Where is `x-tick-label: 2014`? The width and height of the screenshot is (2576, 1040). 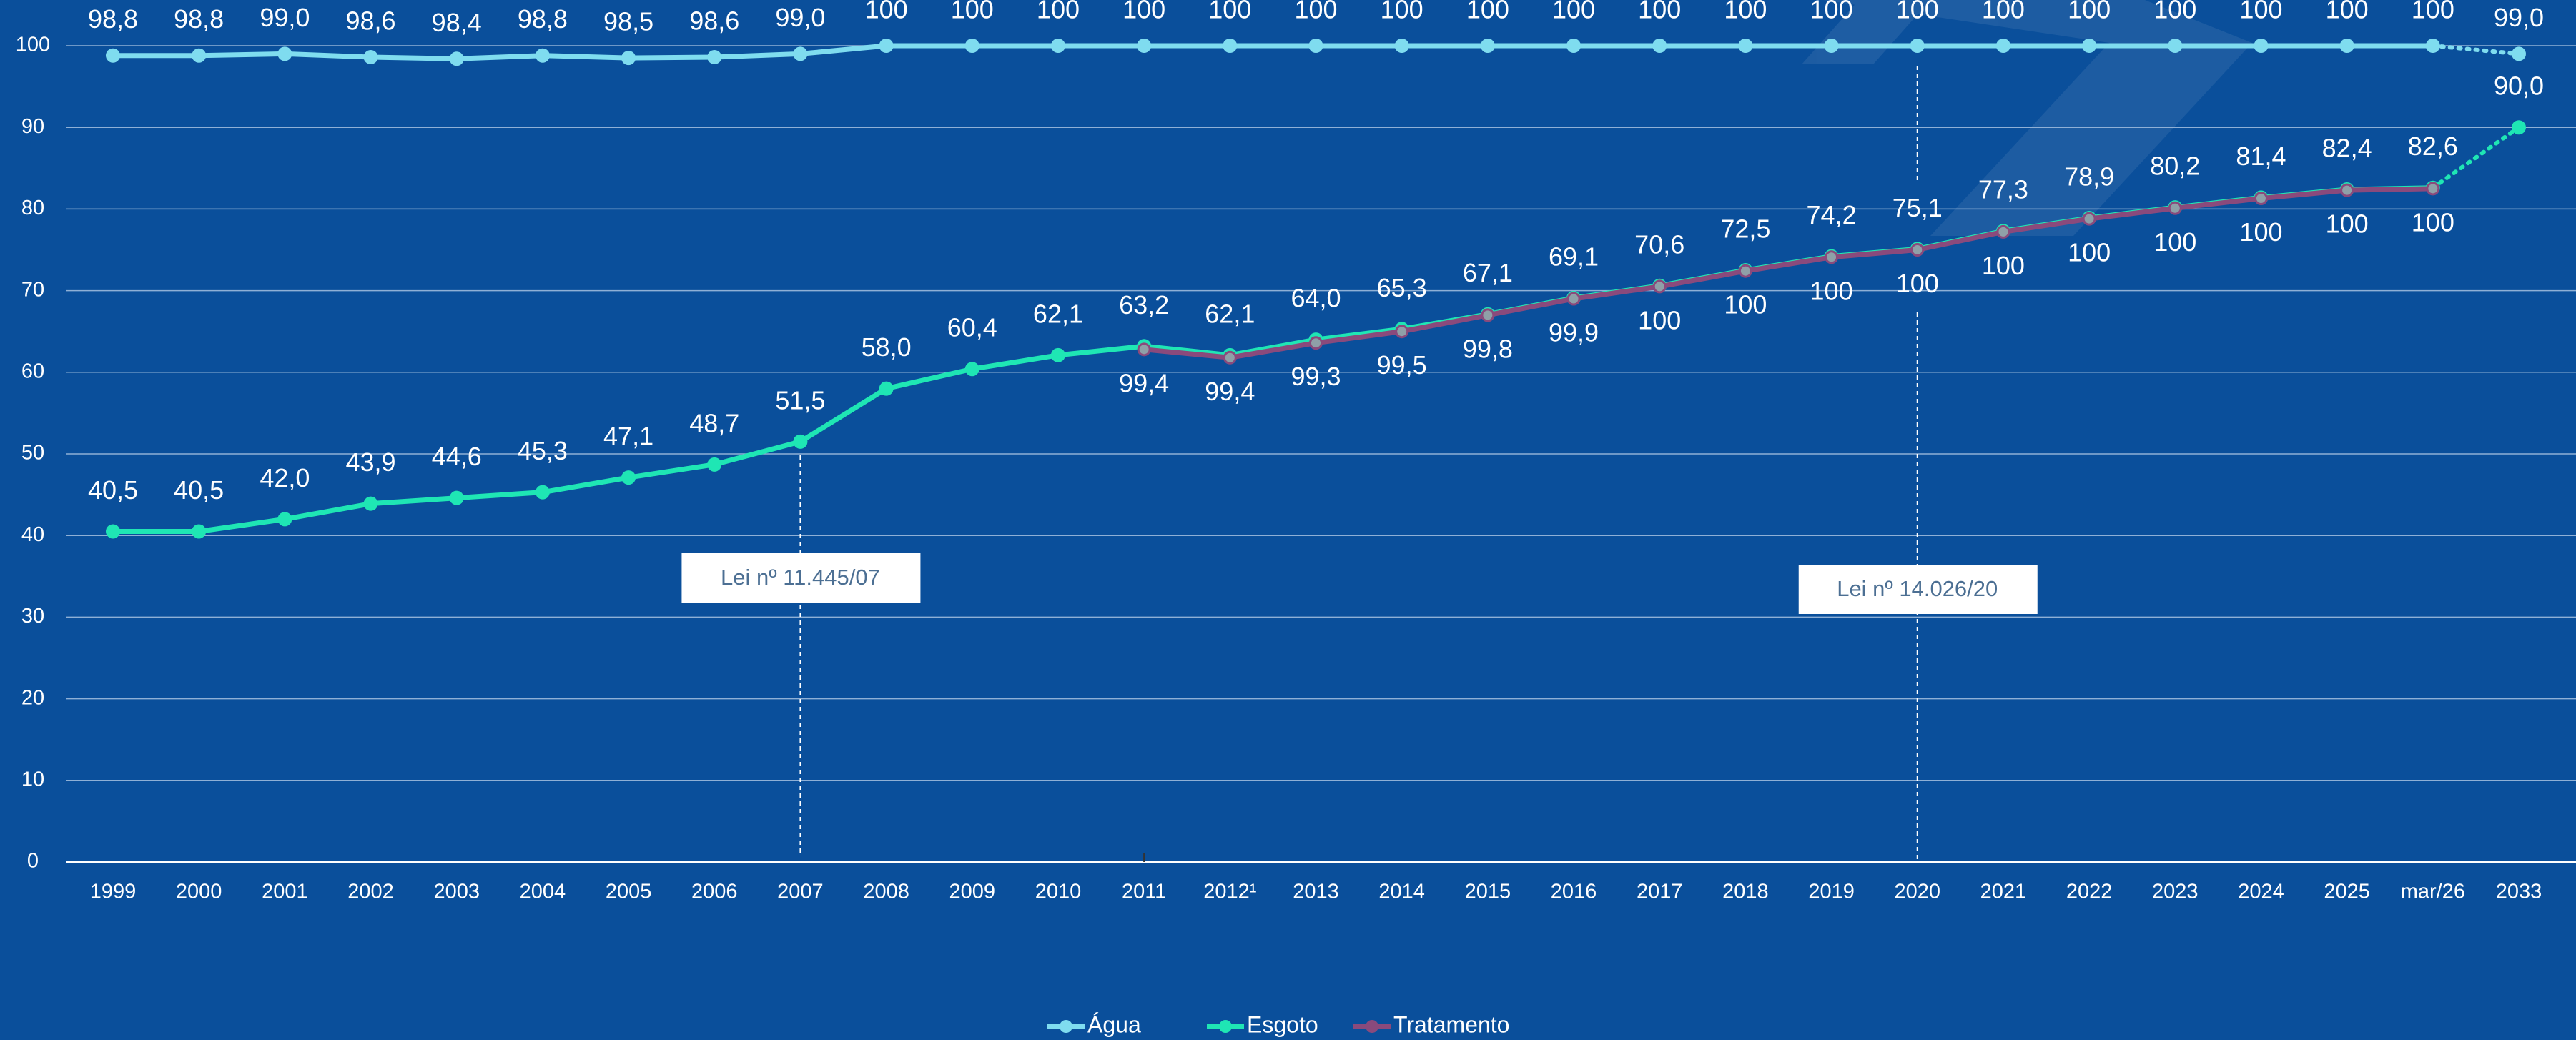
x-tick-label: 2014 is located at coordinates (1401, 892).